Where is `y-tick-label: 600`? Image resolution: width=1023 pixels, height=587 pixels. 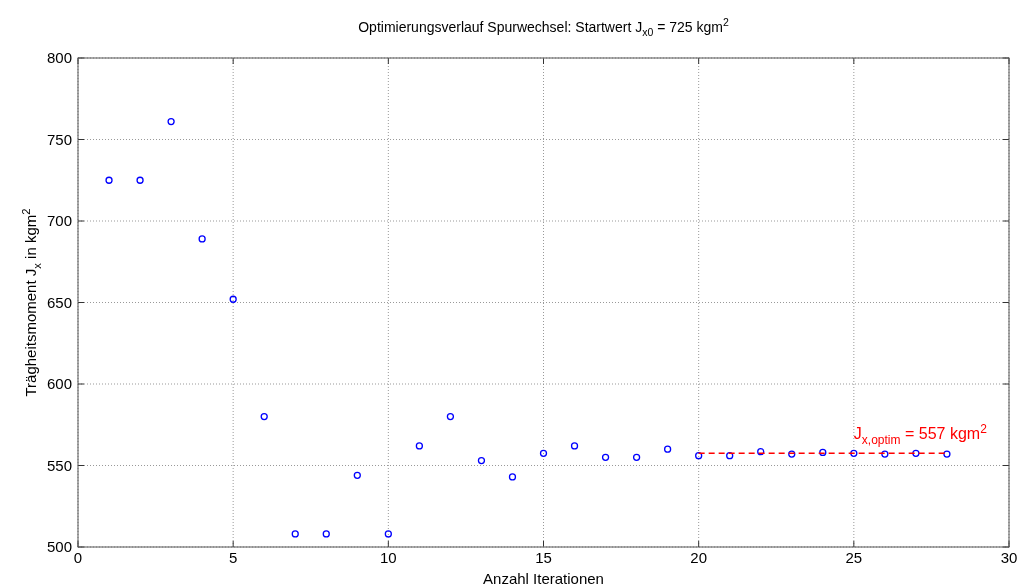 y-tick-label: 600 is located at coordinates (59, 384).